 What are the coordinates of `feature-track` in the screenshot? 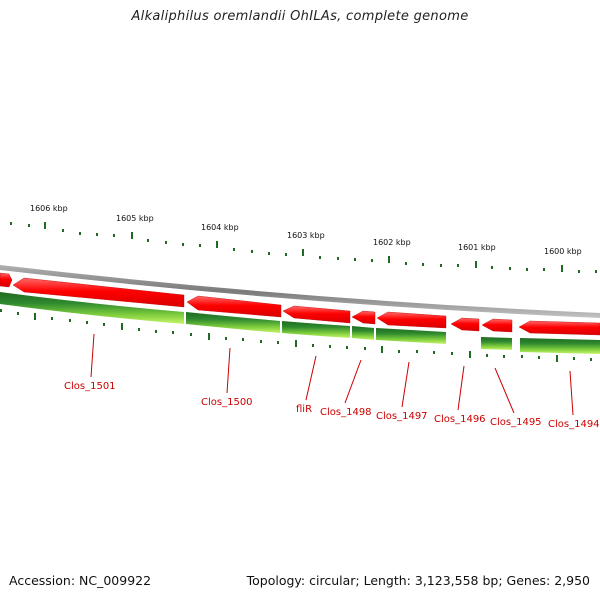 It's located at (300, 323).